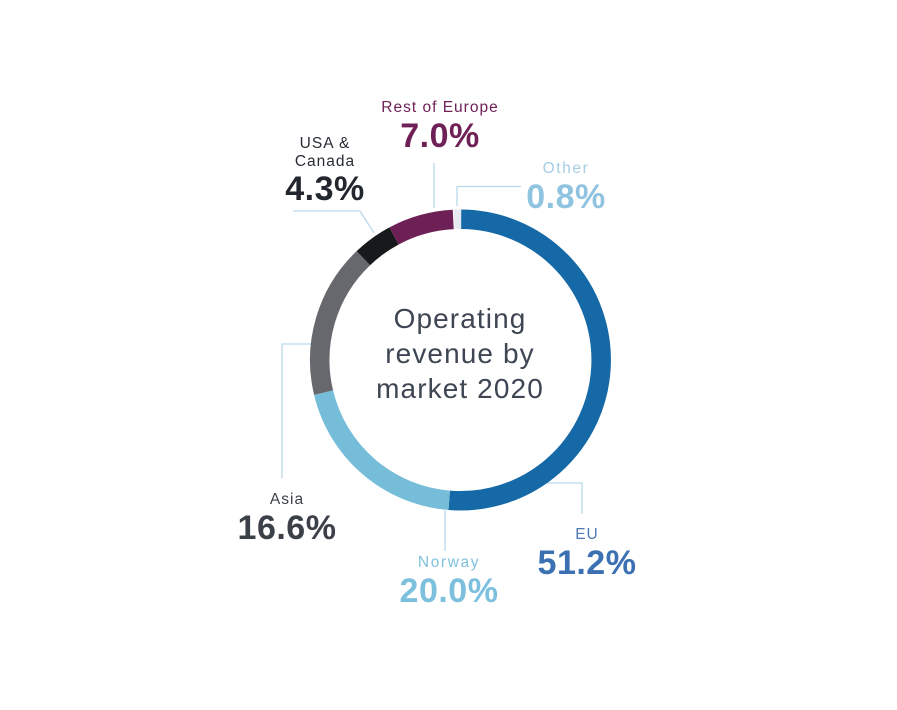 The image size is (897, 710). Describe the element at coordinates (440, 107) in the screenshot. I see `segment-name-rest-of-europe: Rest of Europe` at that location.